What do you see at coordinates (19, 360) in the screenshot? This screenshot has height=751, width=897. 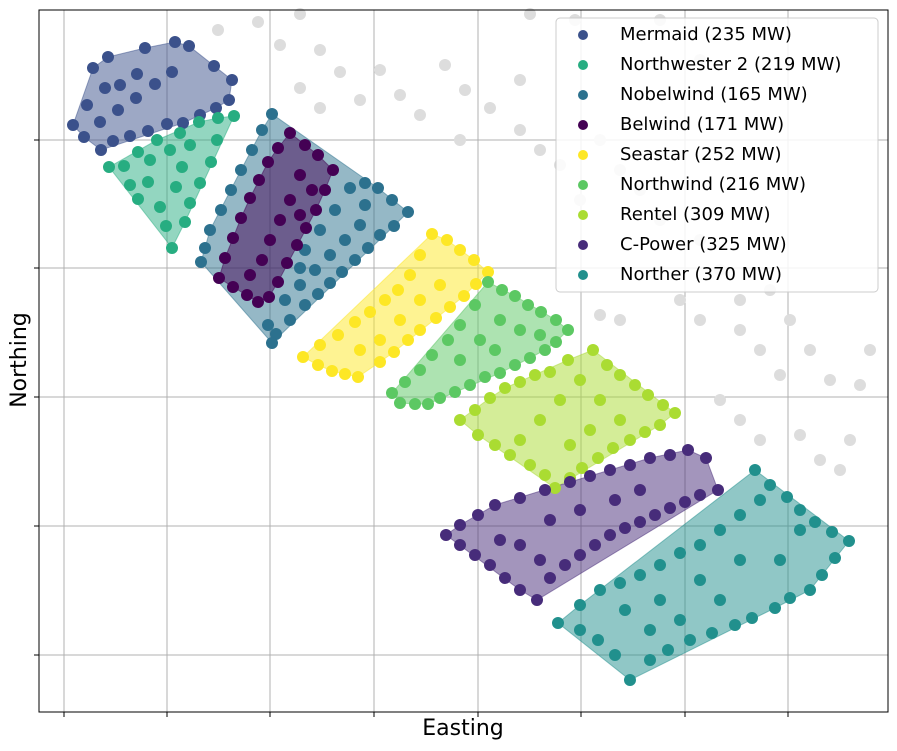 I see `y-axis-label: Northing` at bounding box center [19, 360].